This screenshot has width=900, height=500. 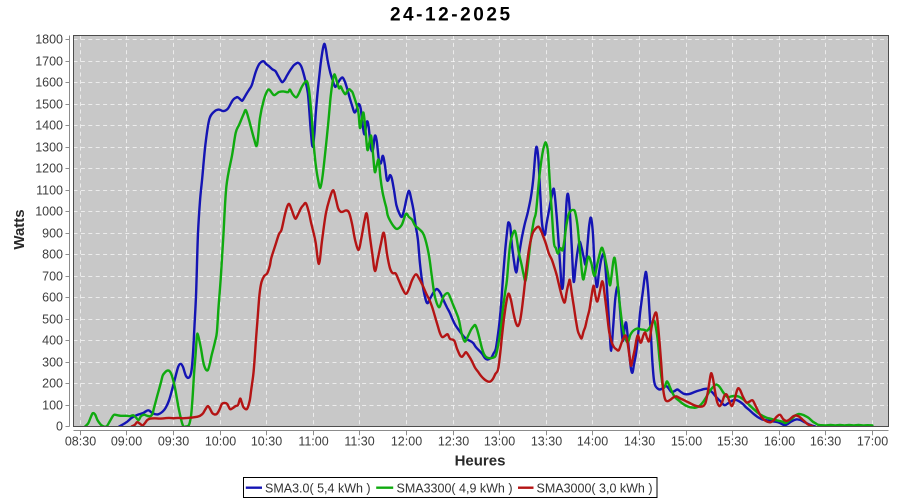 What do you see at coordinates (872, 441) in the screenshot?
I see `svg-text: 17:00` at bounding box center [872, 441].